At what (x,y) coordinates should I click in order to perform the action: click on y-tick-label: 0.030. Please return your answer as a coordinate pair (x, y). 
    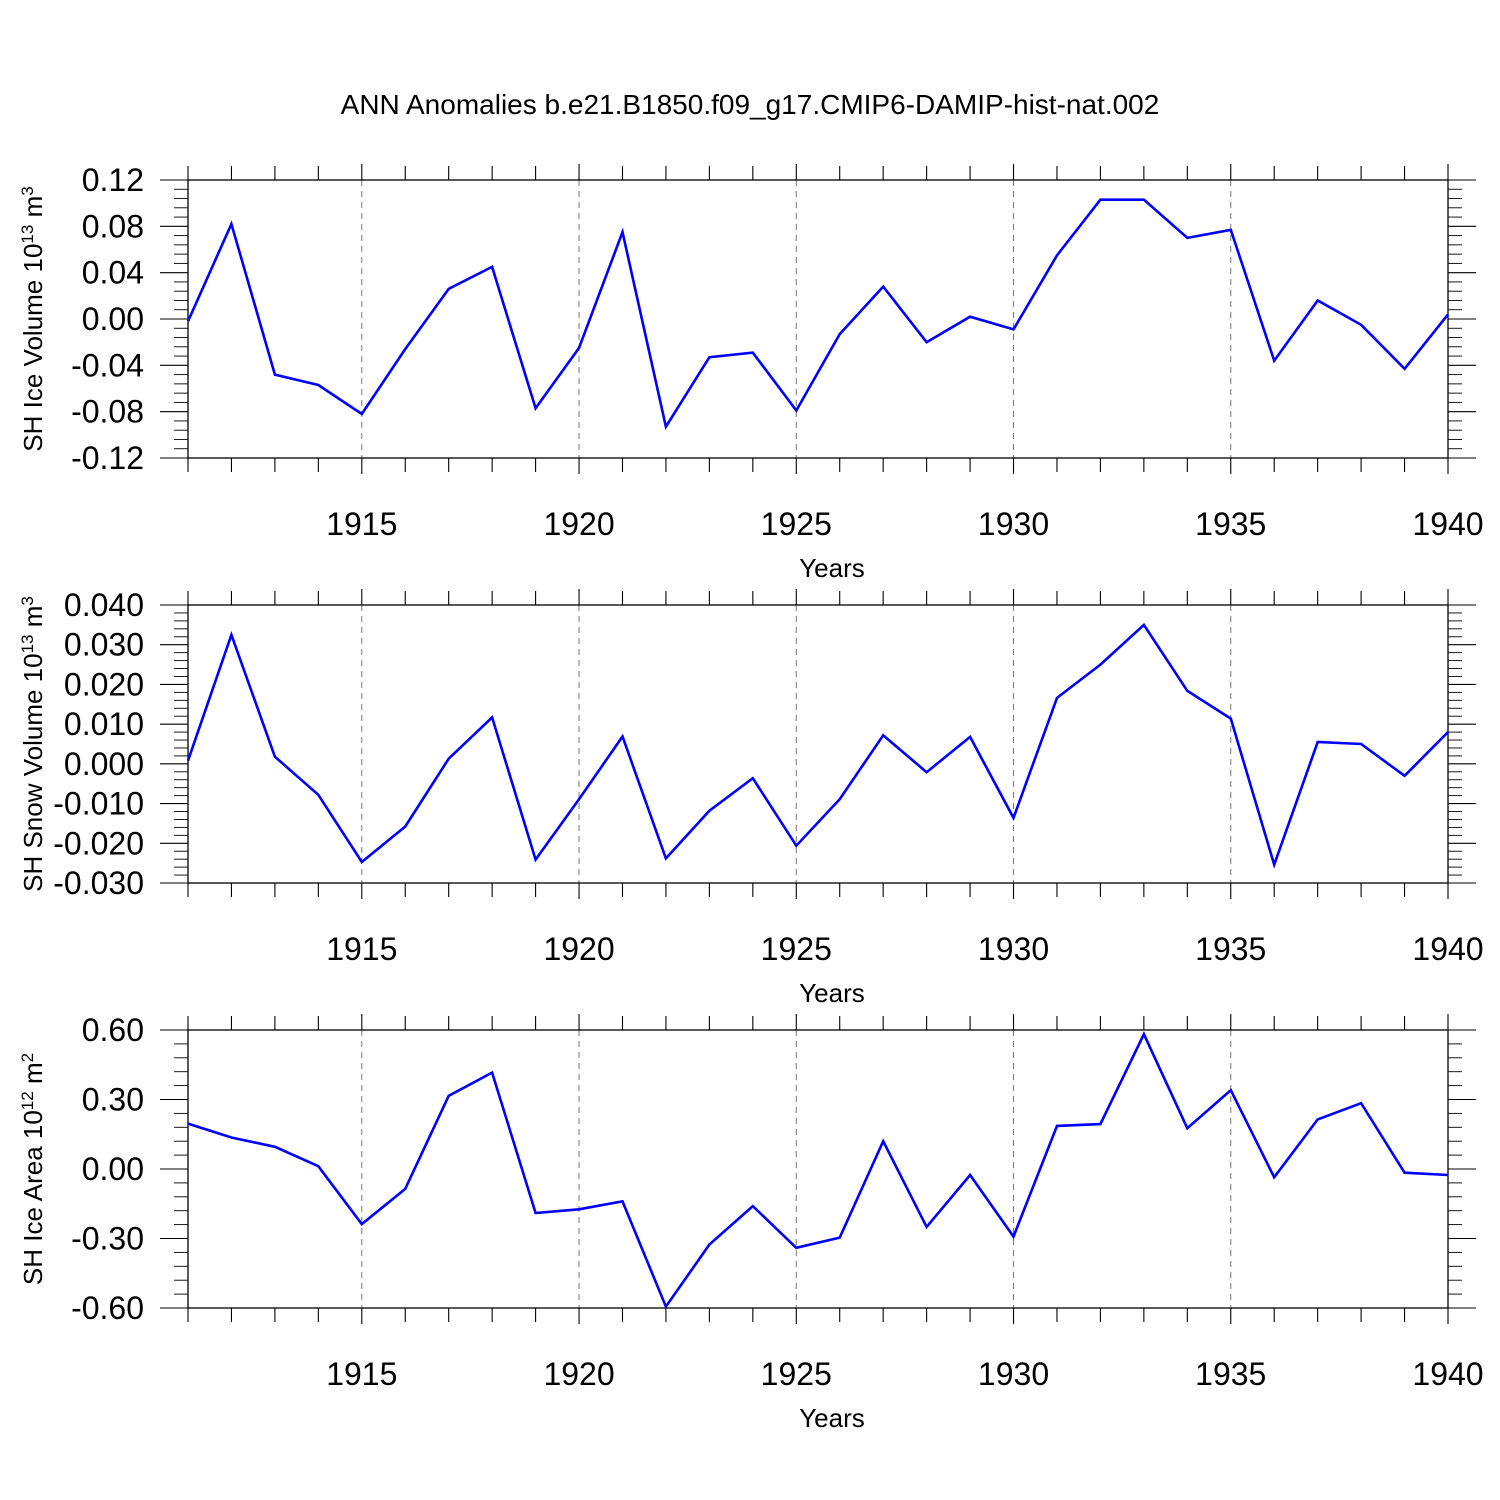
    Looking at the image, I should click on (104, 645).